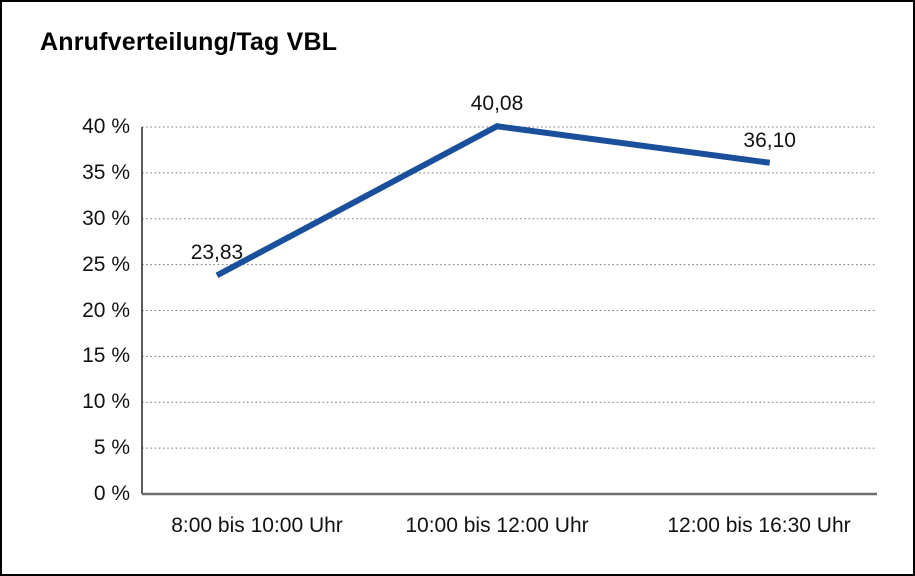 This screenshot has width=915, height=576. I want to click on y-axis-tick-label: 15 %, so click(106, 356).